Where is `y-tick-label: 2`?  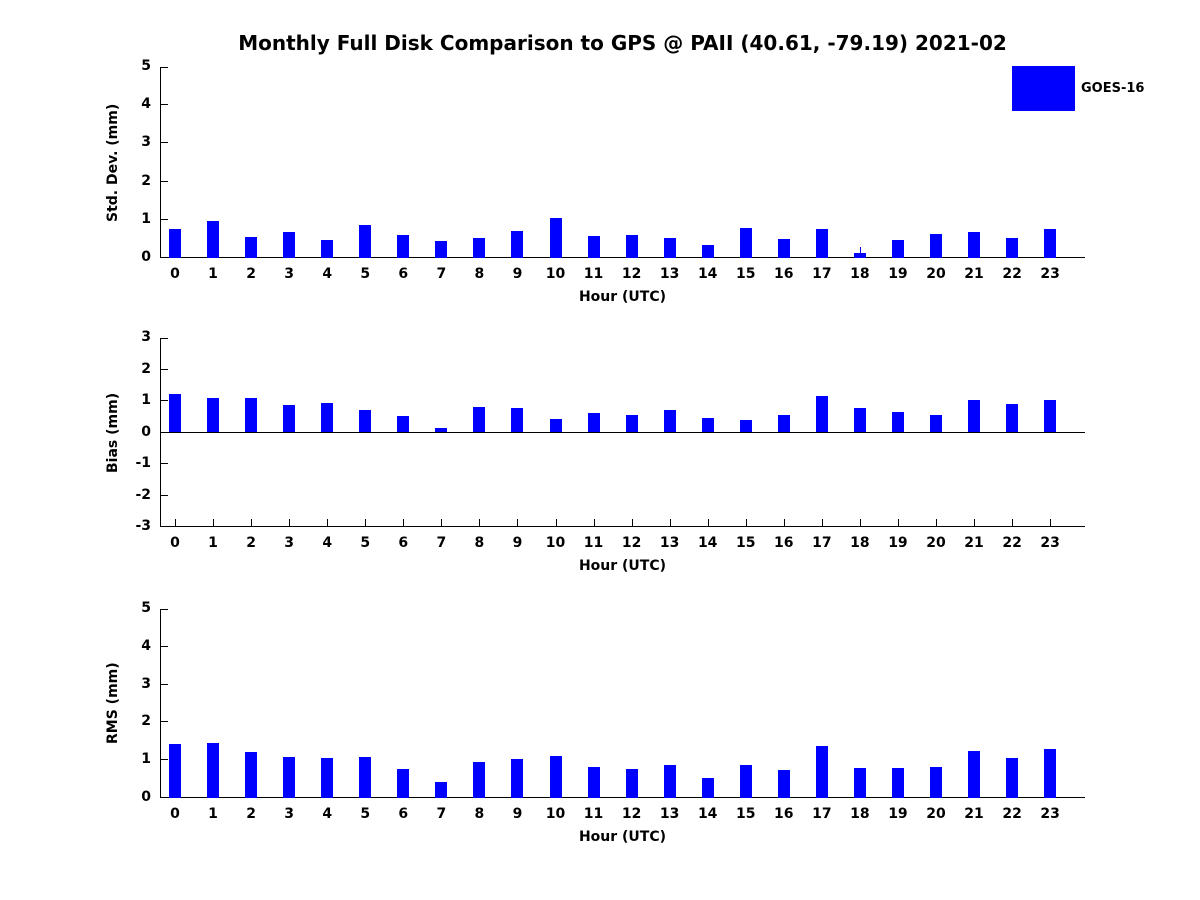
y-tick-label: 2 is located at coordinates (146, 721).